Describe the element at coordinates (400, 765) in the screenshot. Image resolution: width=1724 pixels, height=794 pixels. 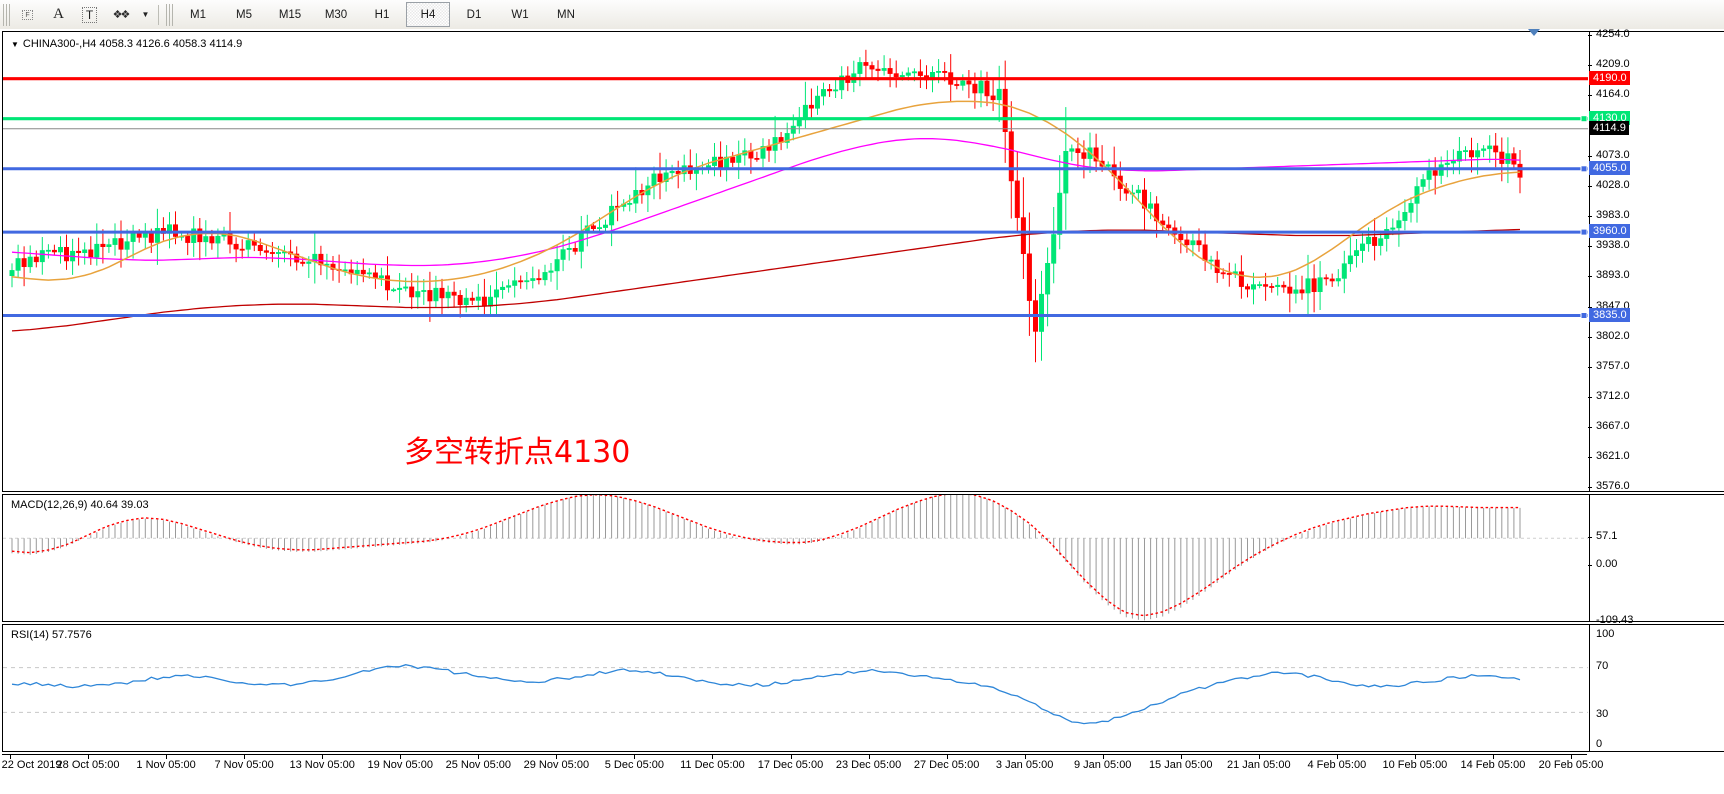
I see `date-axis-label: 19 Nov 05:00` at that location.